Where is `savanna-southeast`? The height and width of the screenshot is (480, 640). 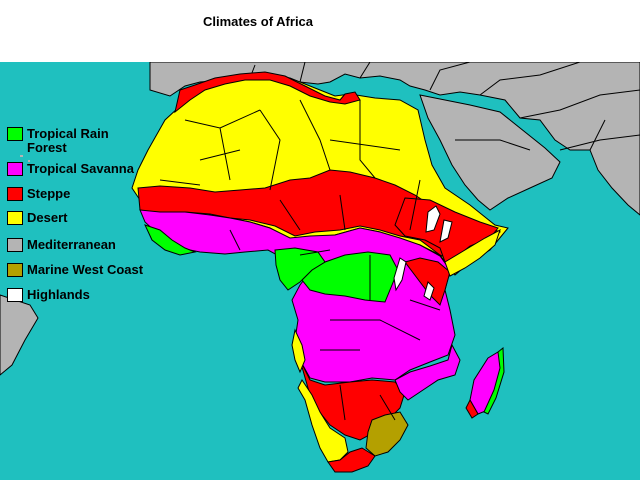
savanna-southeast is located at coordinates (427, 372).